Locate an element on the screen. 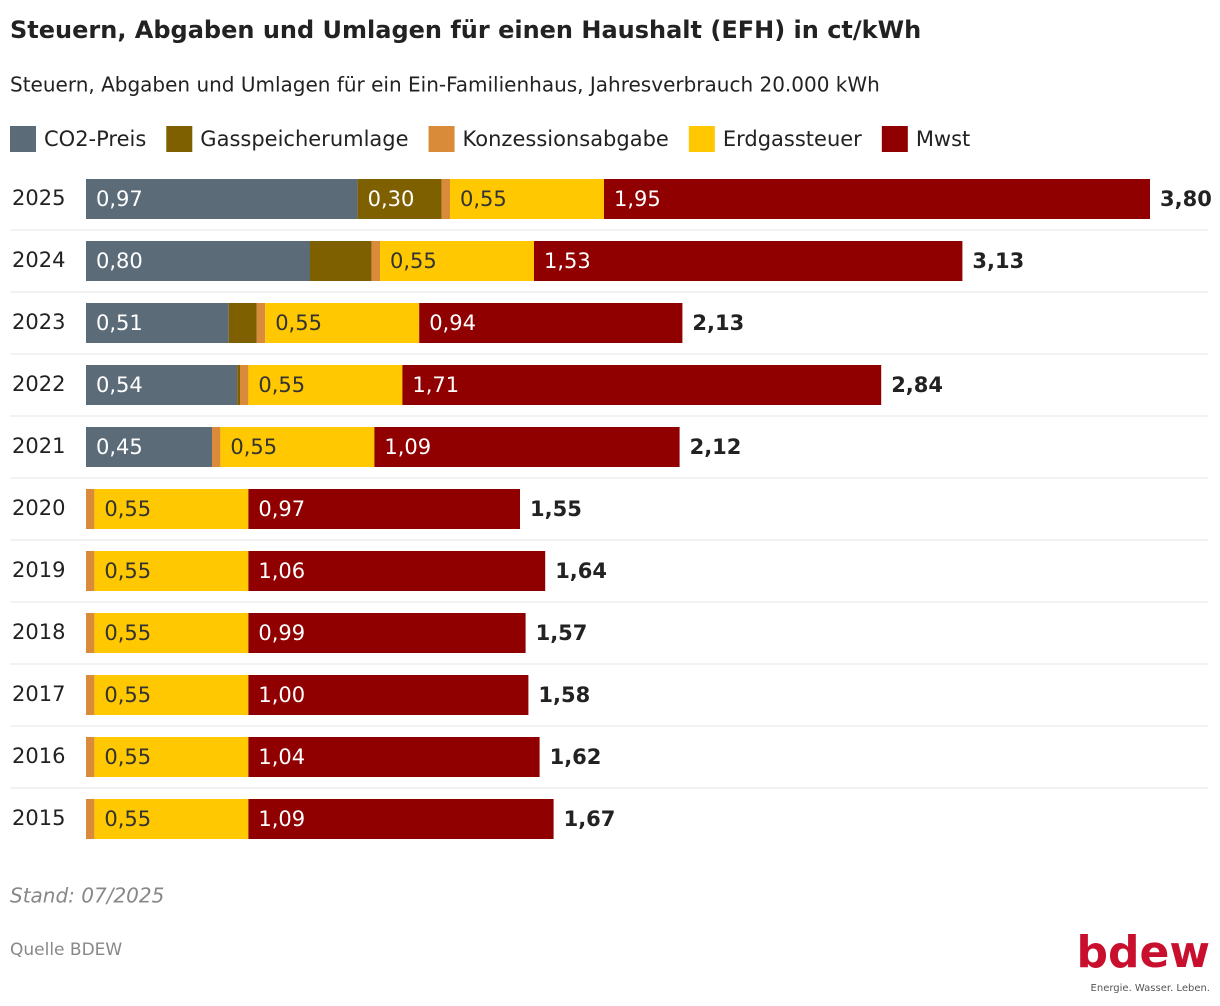 The height and width of the screenshot is (1006, 1220). bar-value-label: 0,94 is located at coordinates (452, 323).